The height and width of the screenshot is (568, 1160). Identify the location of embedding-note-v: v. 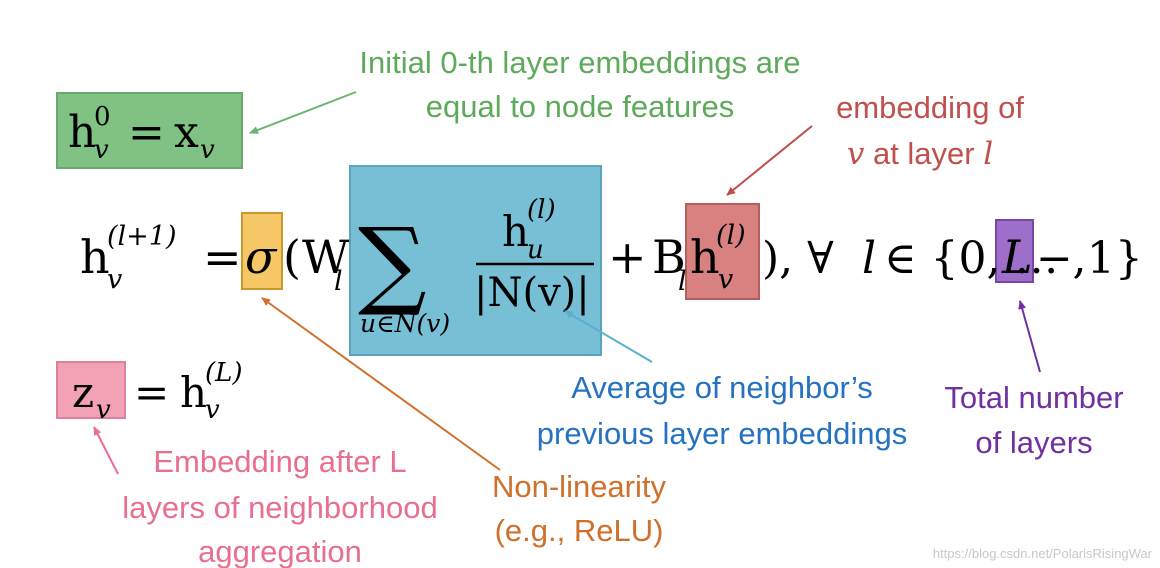
(856, 154).